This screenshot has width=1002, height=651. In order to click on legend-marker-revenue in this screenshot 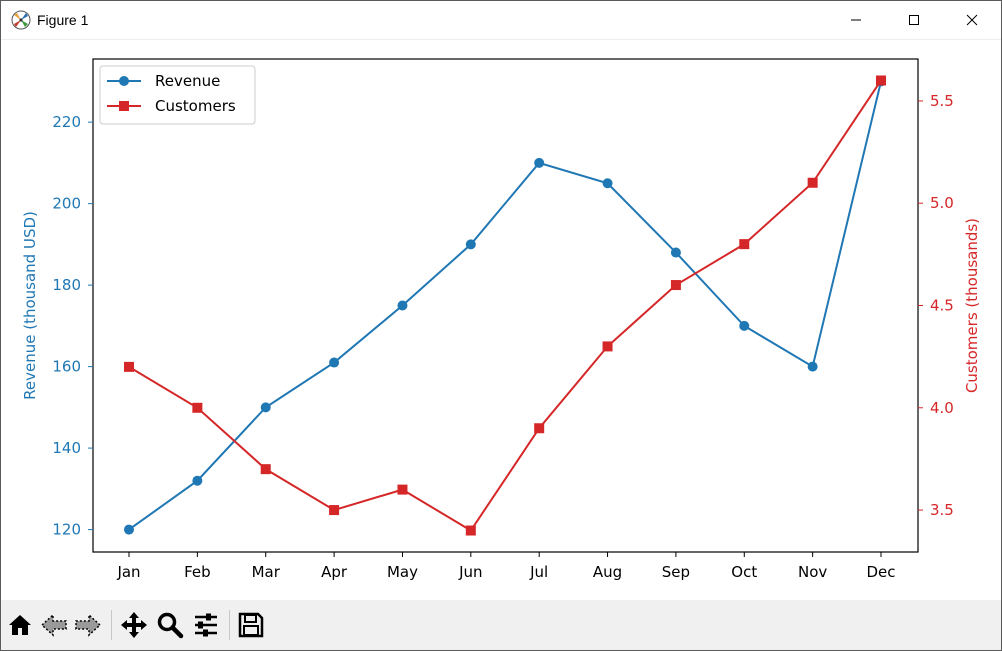, I will do `click(124, 81)`.